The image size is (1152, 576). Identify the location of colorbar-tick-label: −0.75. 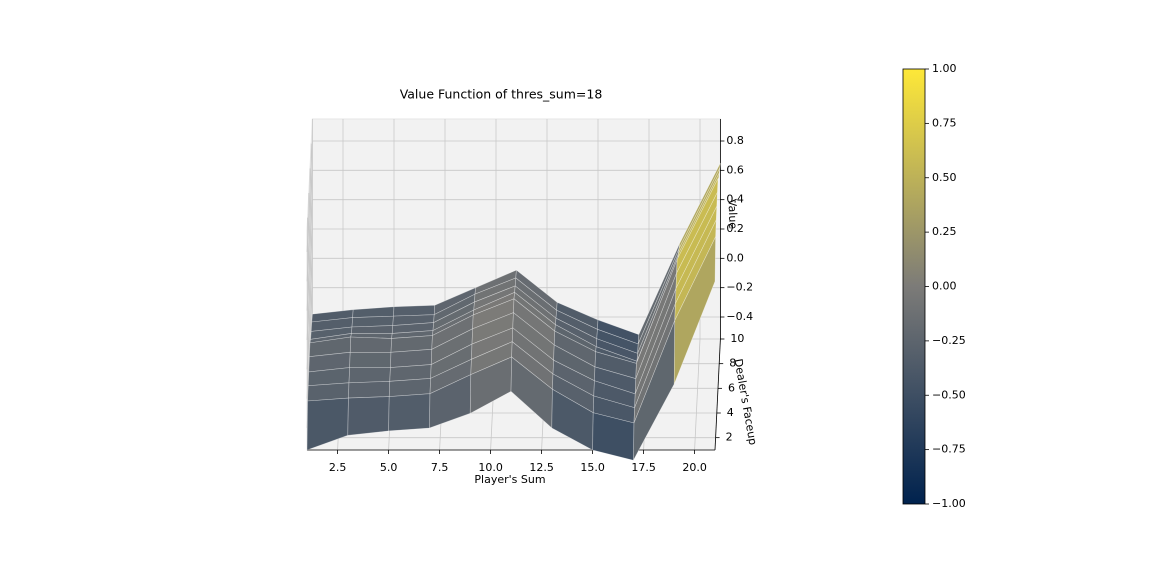
(949, 449).